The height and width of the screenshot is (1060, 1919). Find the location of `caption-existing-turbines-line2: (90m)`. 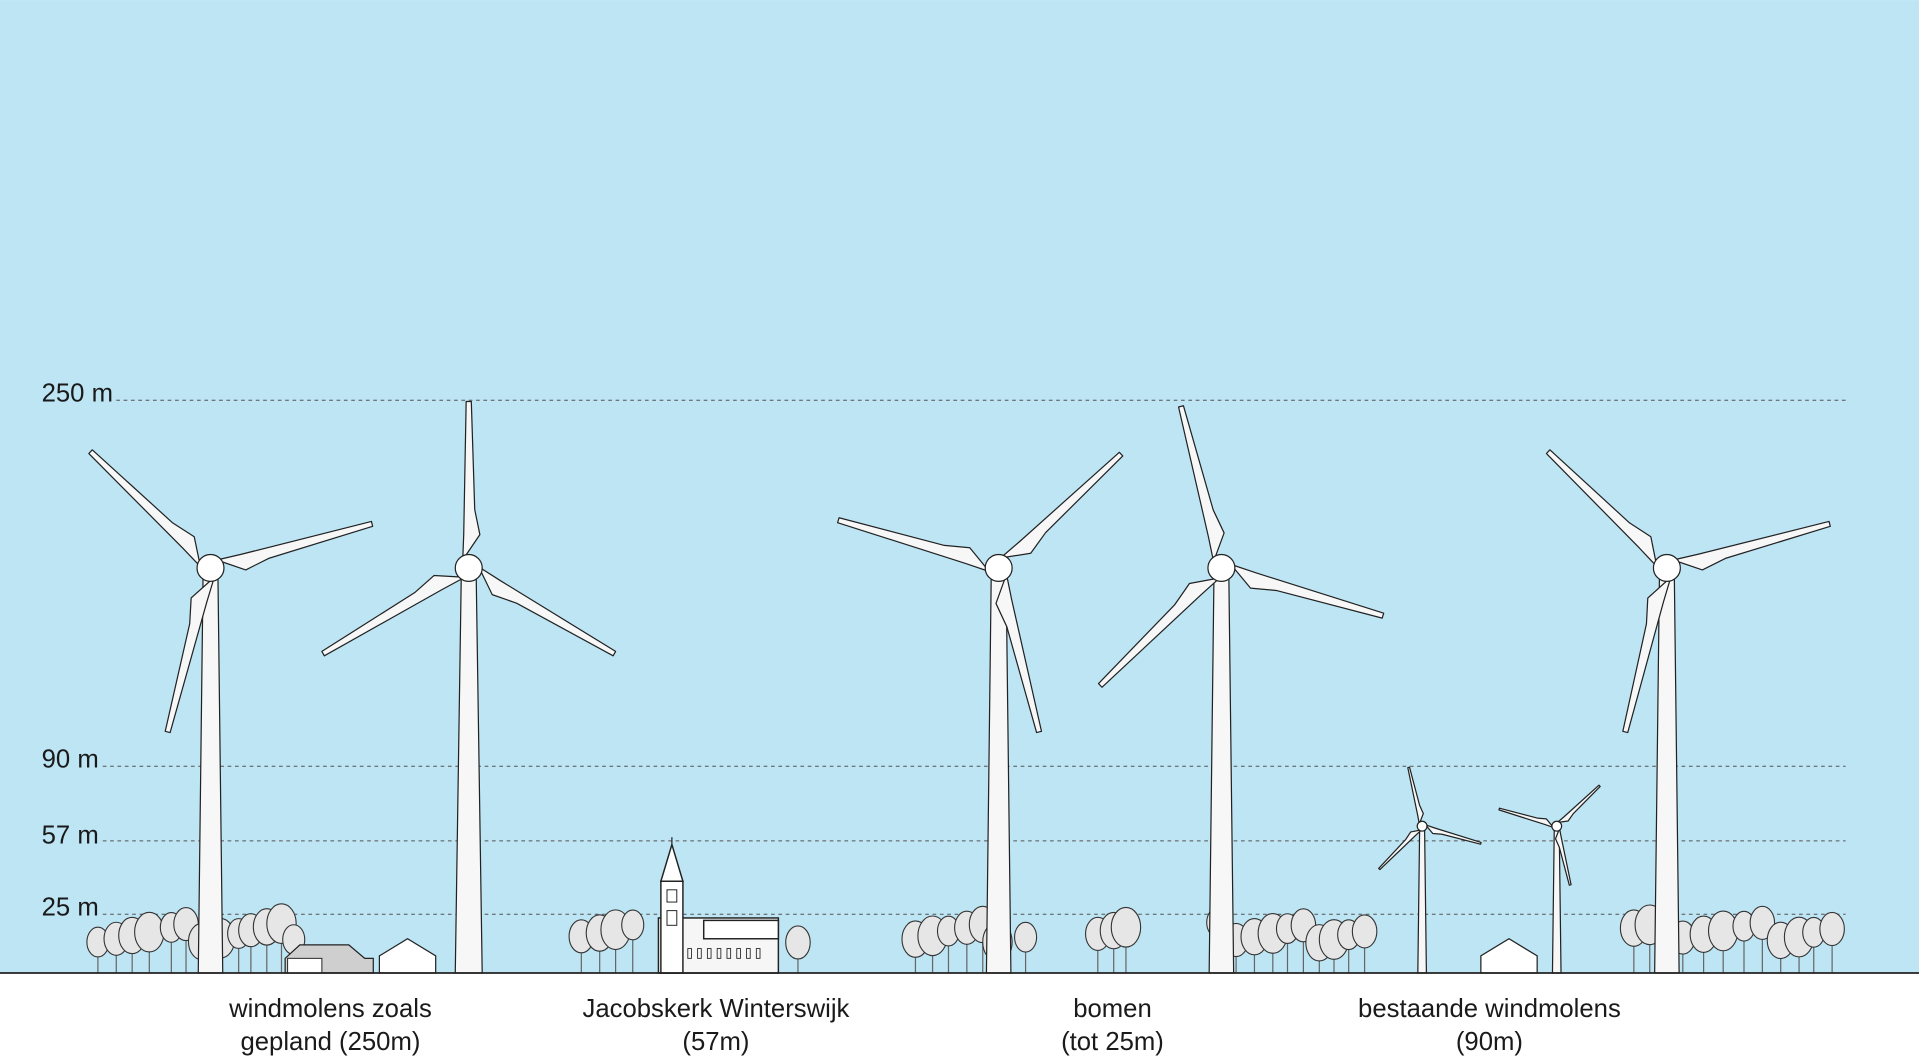

caption-existing-turbines-line2: (90m) is located at coordinates (1489, 1042).